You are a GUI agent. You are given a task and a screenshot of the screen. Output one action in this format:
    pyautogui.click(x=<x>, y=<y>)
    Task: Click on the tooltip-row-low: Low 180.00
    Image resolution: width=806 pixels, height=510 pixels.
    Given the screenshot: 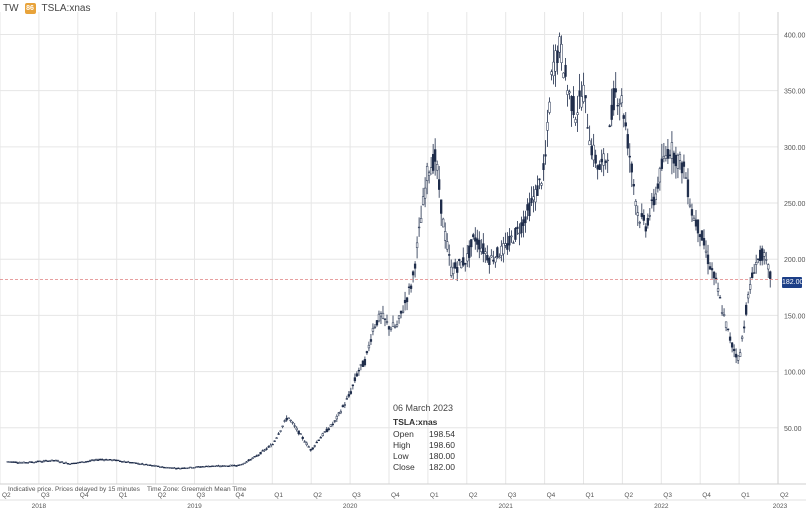 What is the action you would take?
    pyautogui.click(x=424, y=456)
    